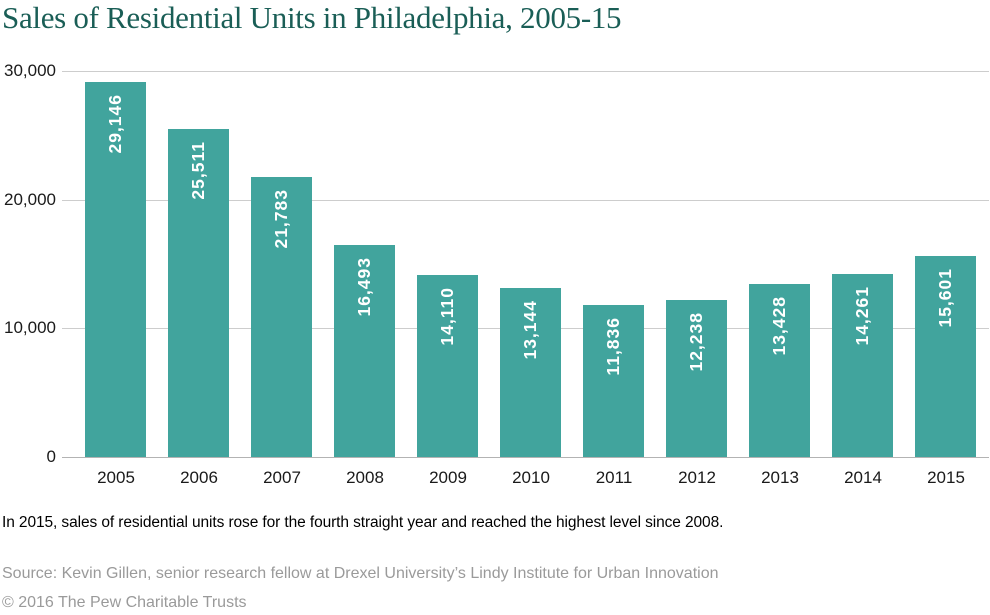  Describe the element at coordinates (946, 477) in the screenshot. I see `x-tick-label-2015: 2015` at that location.